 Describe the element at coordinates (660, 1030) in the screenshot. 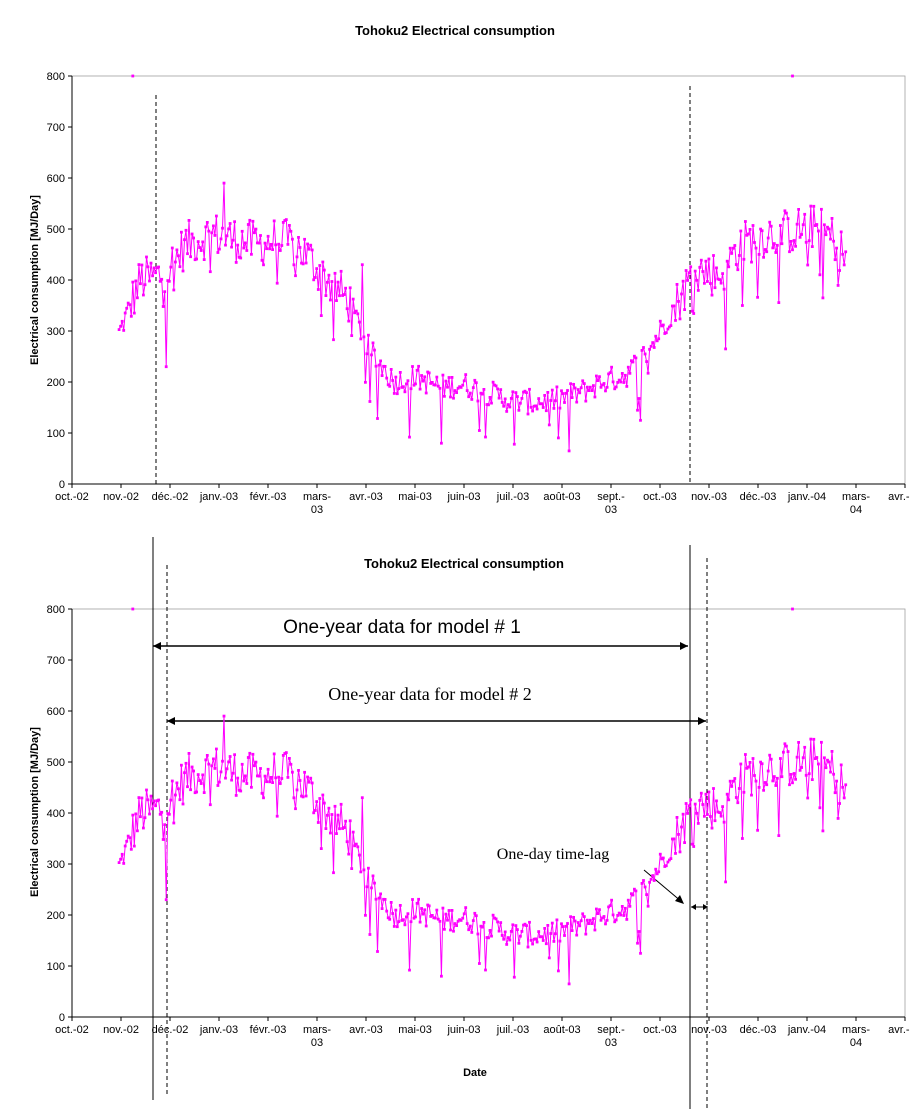

I see `x-tick-label: oct.-03` at that location.